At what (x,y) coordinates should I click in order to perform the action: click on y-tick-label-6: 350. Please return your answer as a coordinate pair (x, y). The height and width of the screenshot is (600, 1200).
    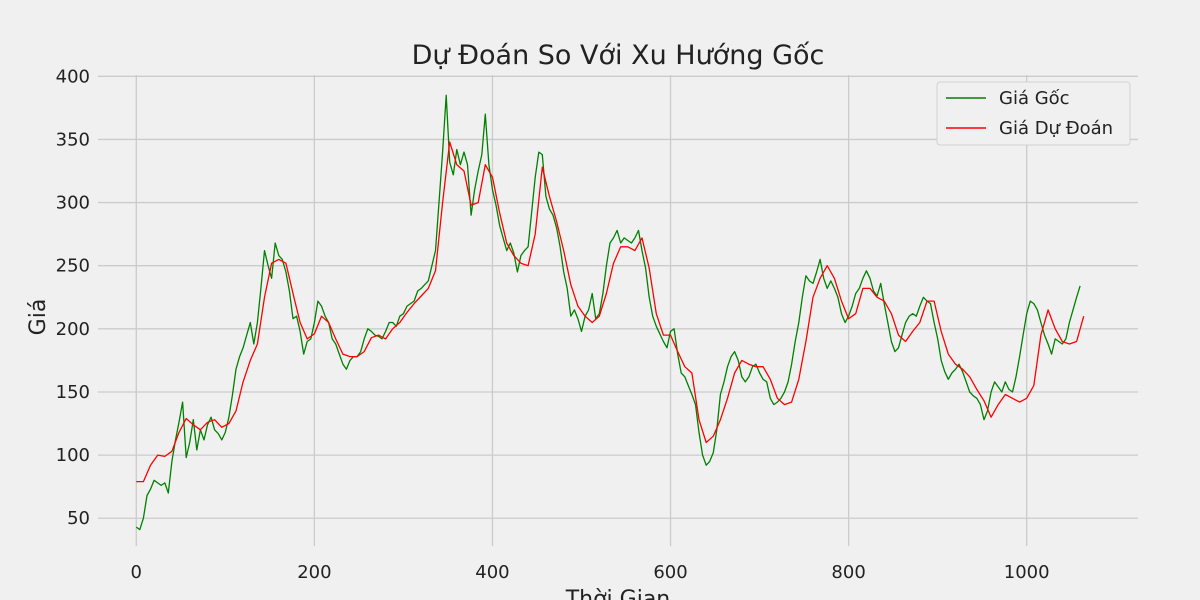
    Looking at the image, I should click on (73, 139).